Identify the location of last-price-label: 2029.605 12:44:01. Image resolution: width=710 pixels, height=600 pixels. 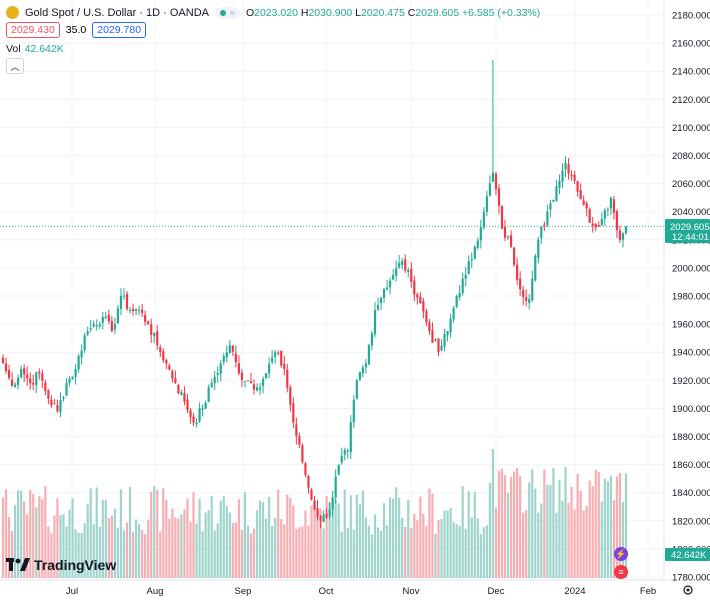
(687, 231).